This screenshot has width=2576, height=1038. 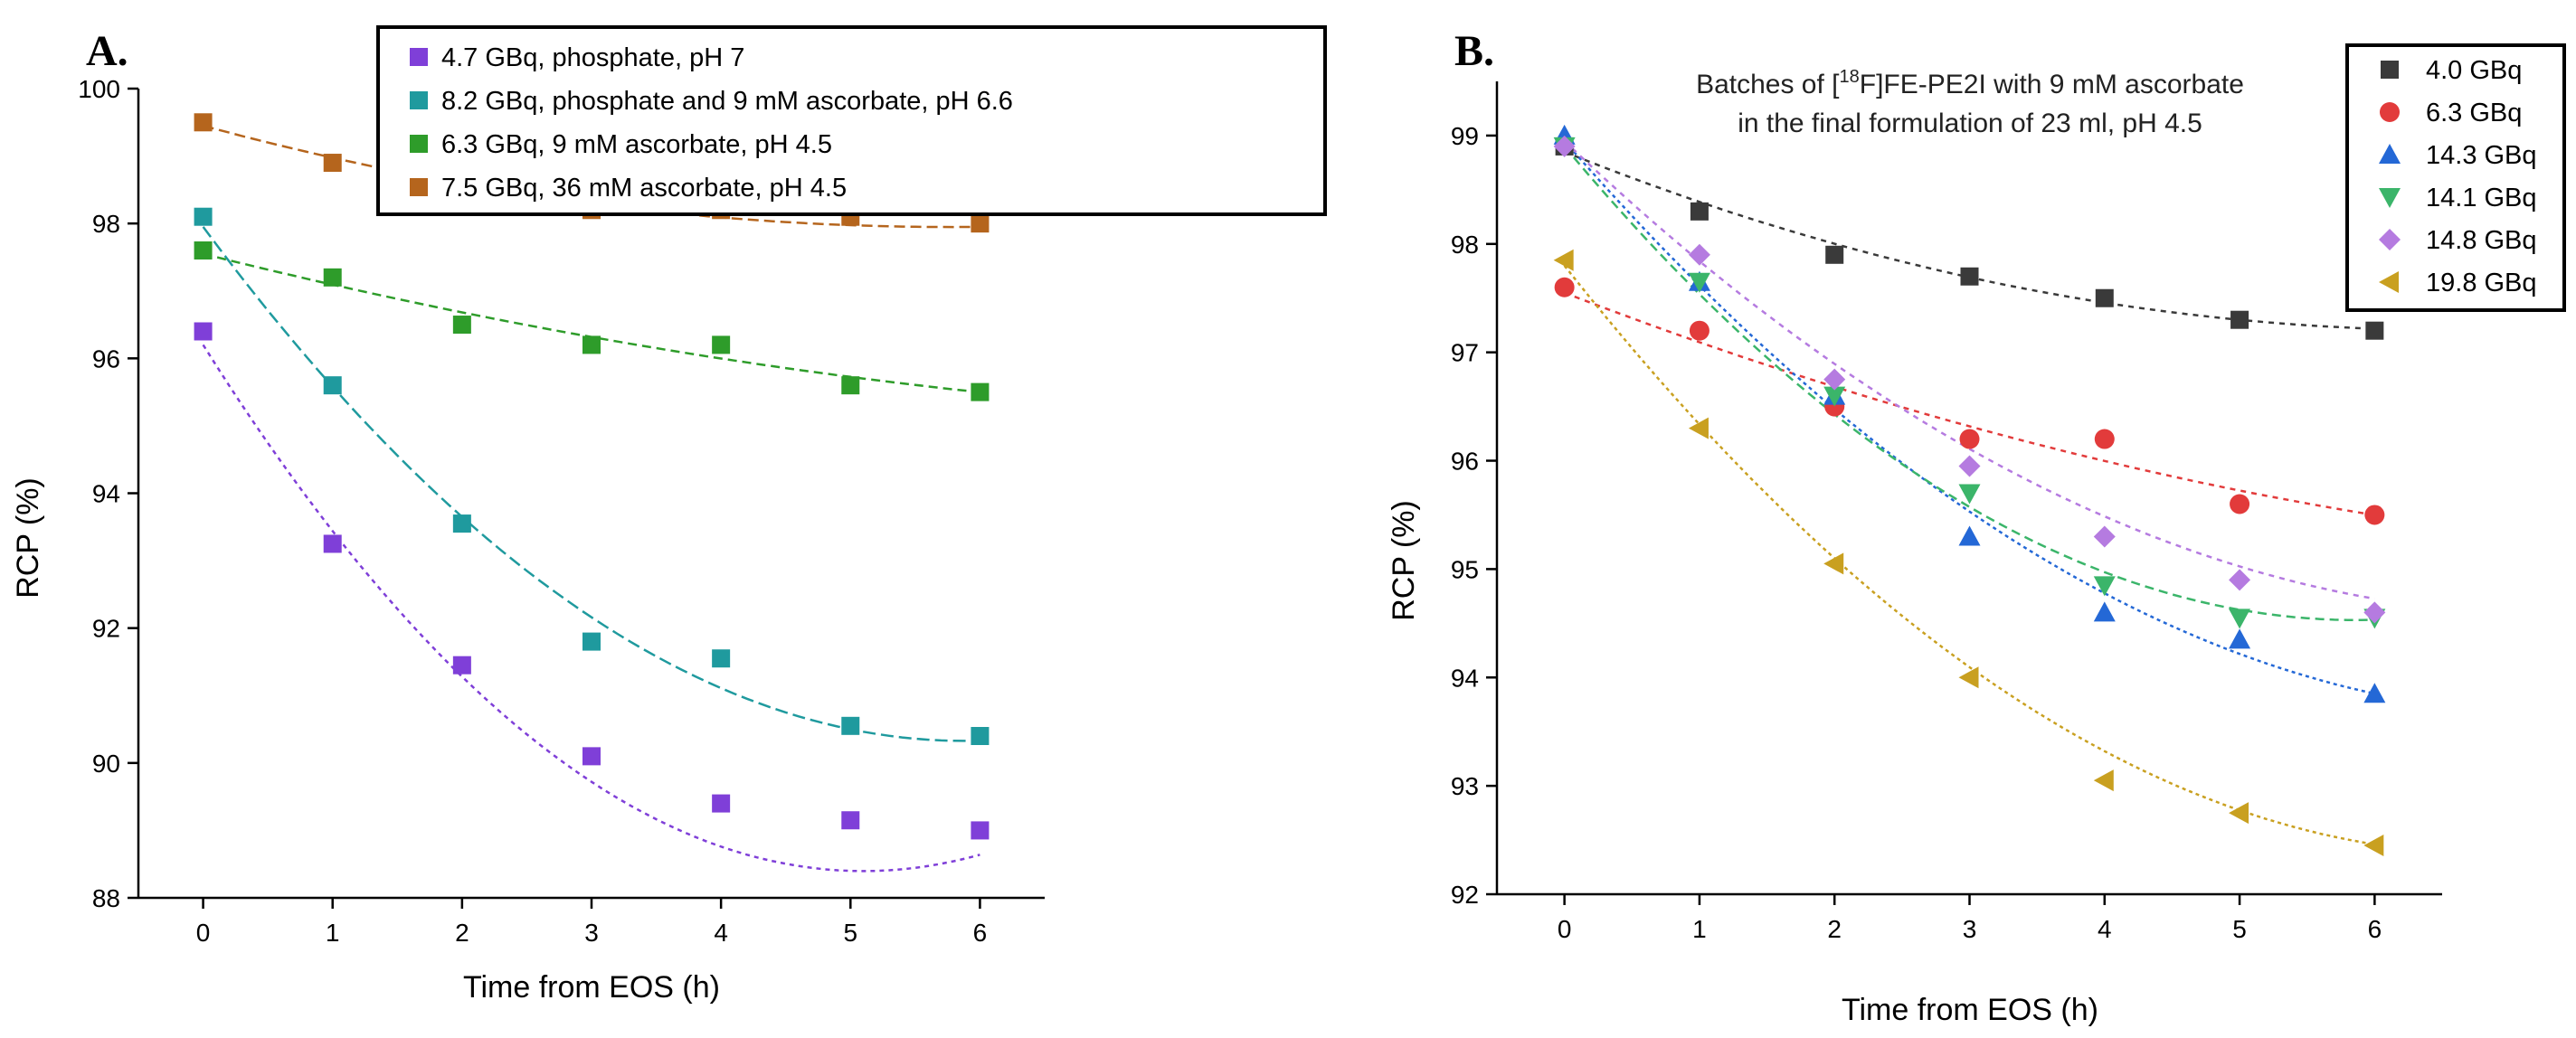 What do you see at coordinates (644, 189) in the screenshot?
I see `legend-label-a-3: 7.5 GBq, 36 mM ascorbate, pH 4.5` at bounding box center [644, 189].